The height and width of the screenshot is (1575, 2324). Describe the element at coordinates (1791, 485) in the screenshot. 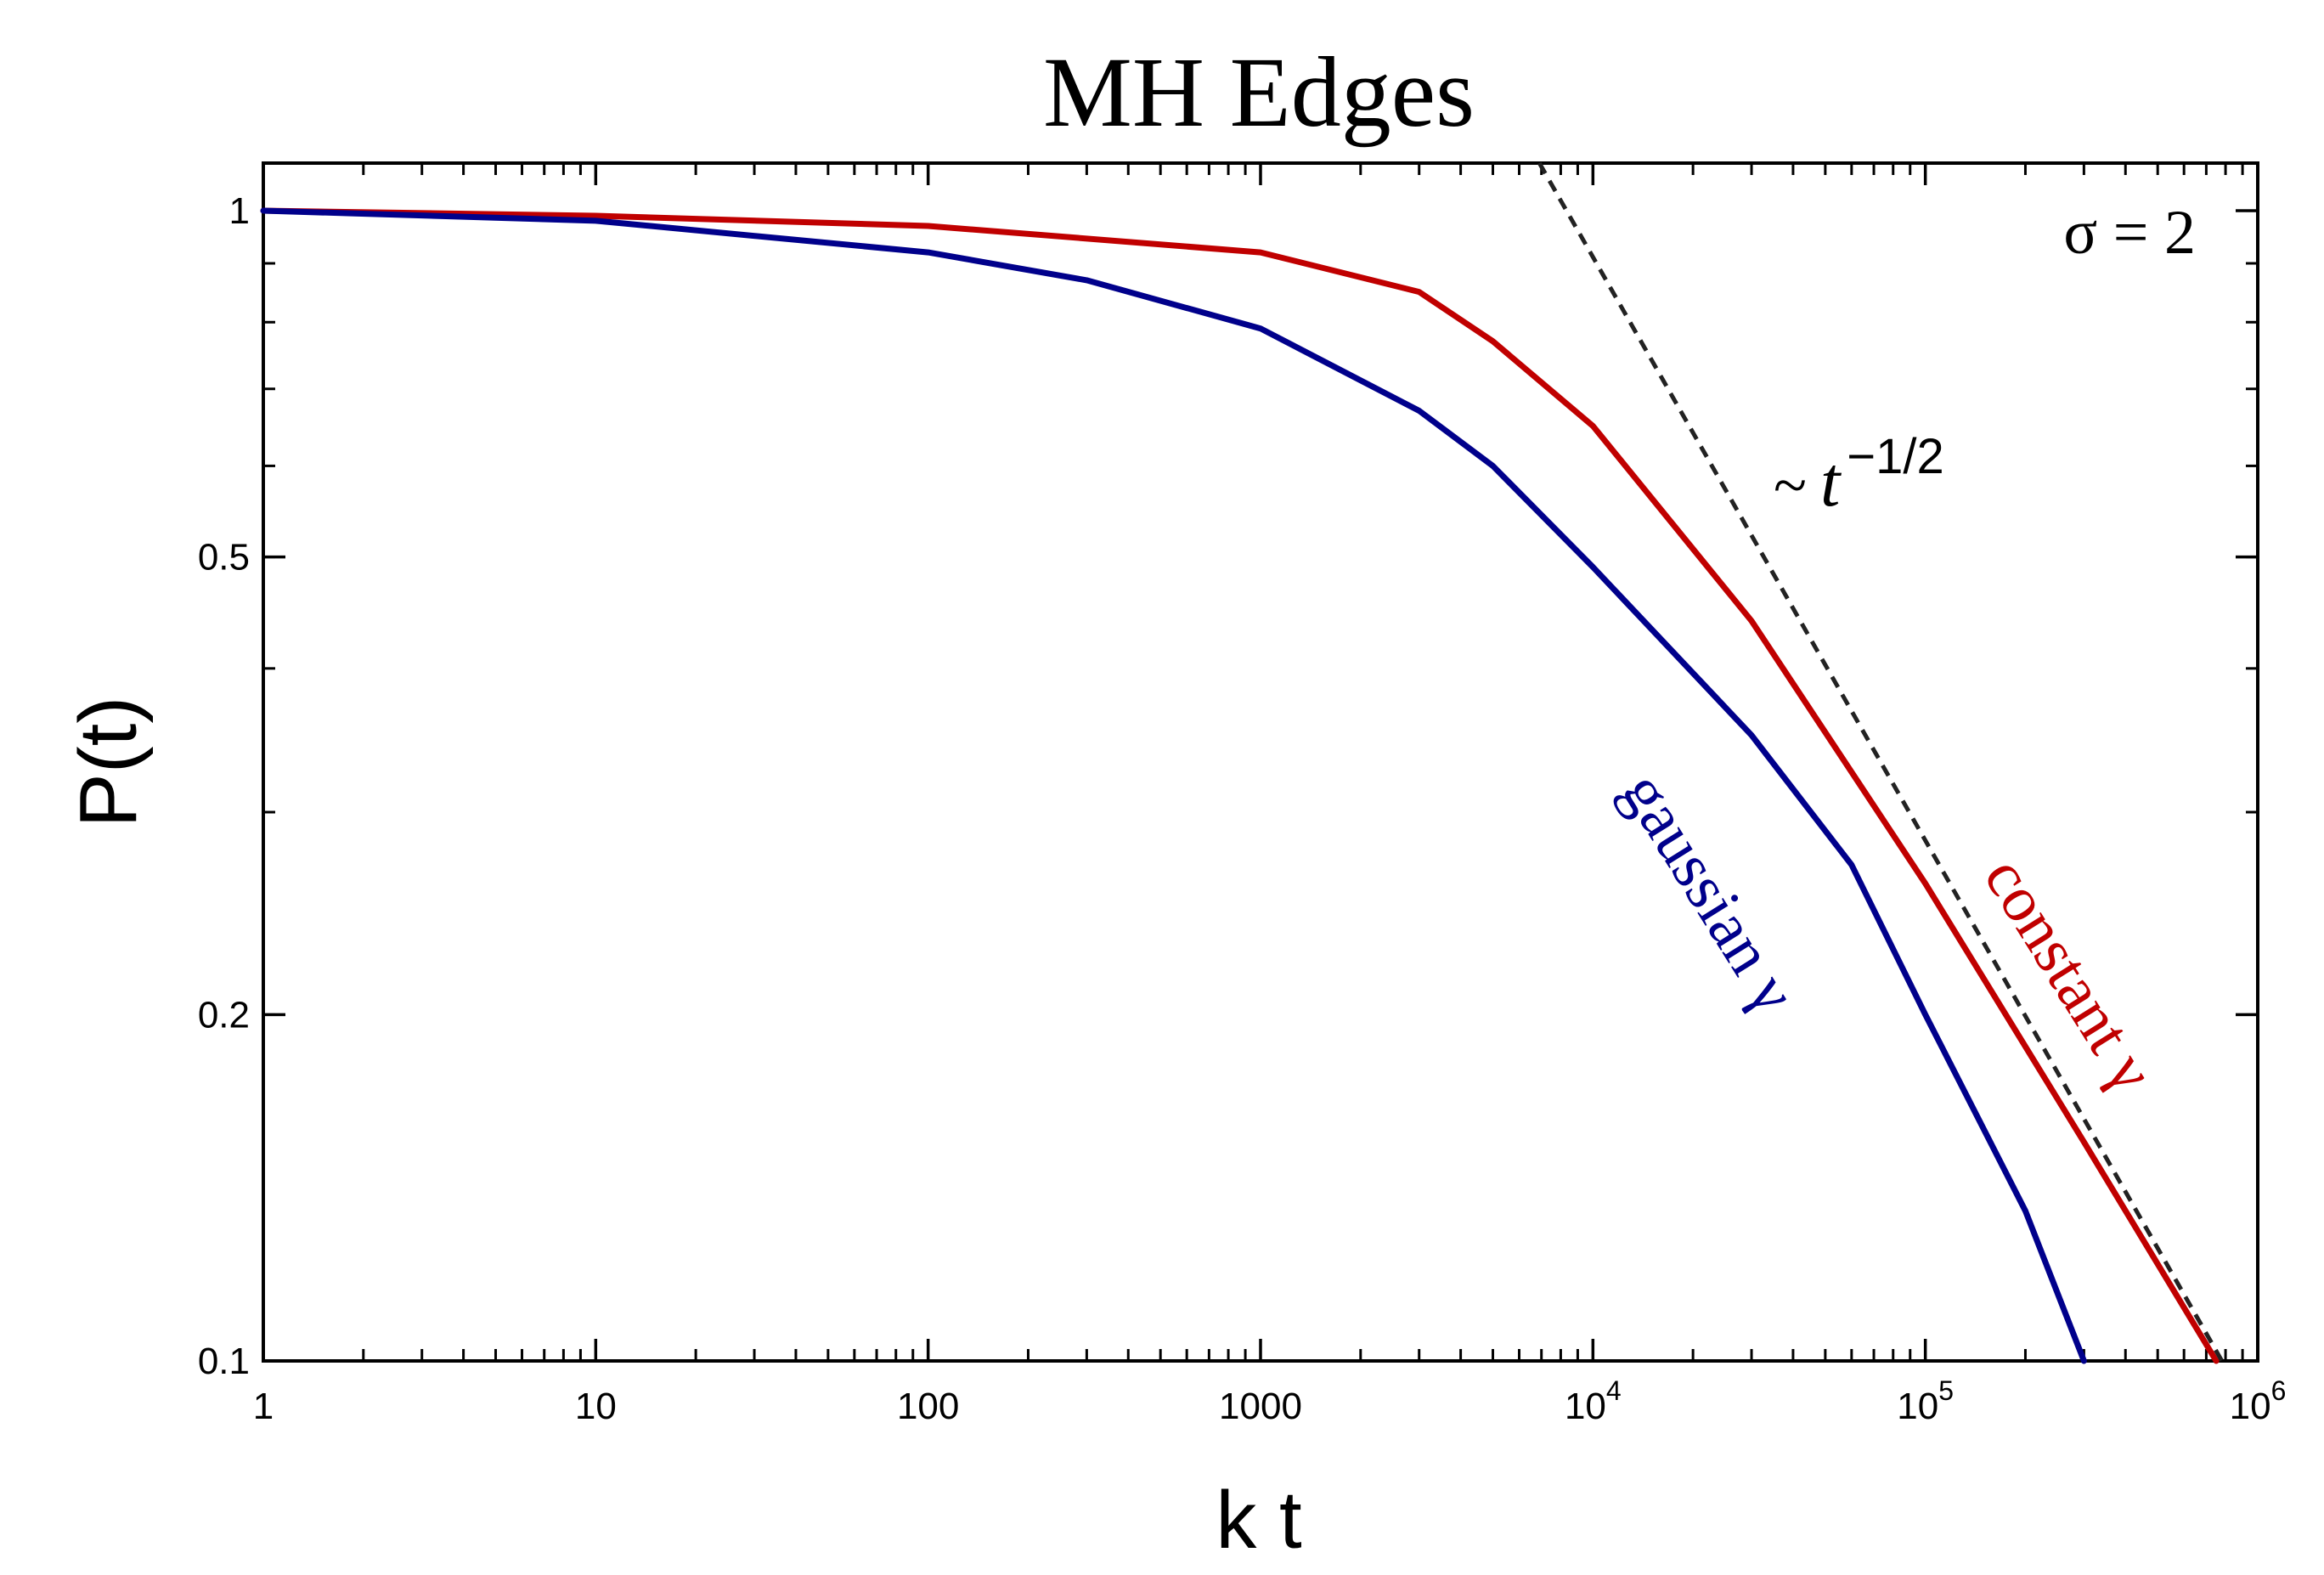

I see `scaling-prefix: ~` at that location.